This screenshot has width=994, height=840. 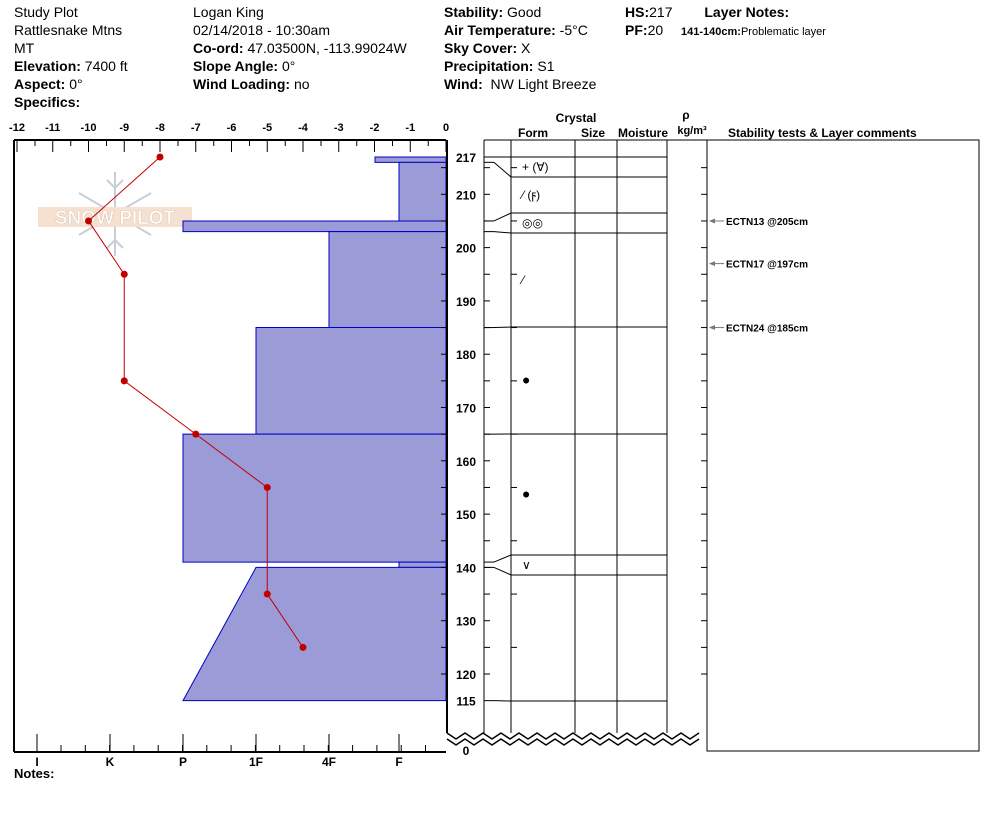 I want to click on hs: HS:217 Layer Notes:, so click(x=707, y=12).